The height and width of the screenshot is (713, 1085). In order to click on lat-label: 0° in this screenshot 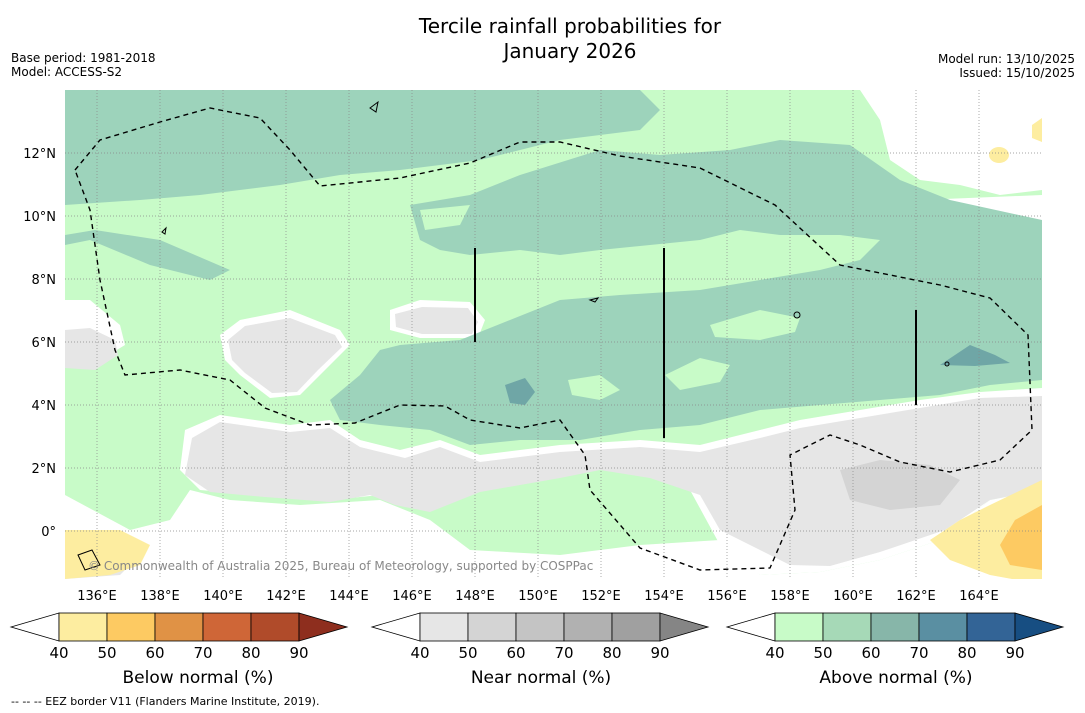, I will do `click(48, 532)`.